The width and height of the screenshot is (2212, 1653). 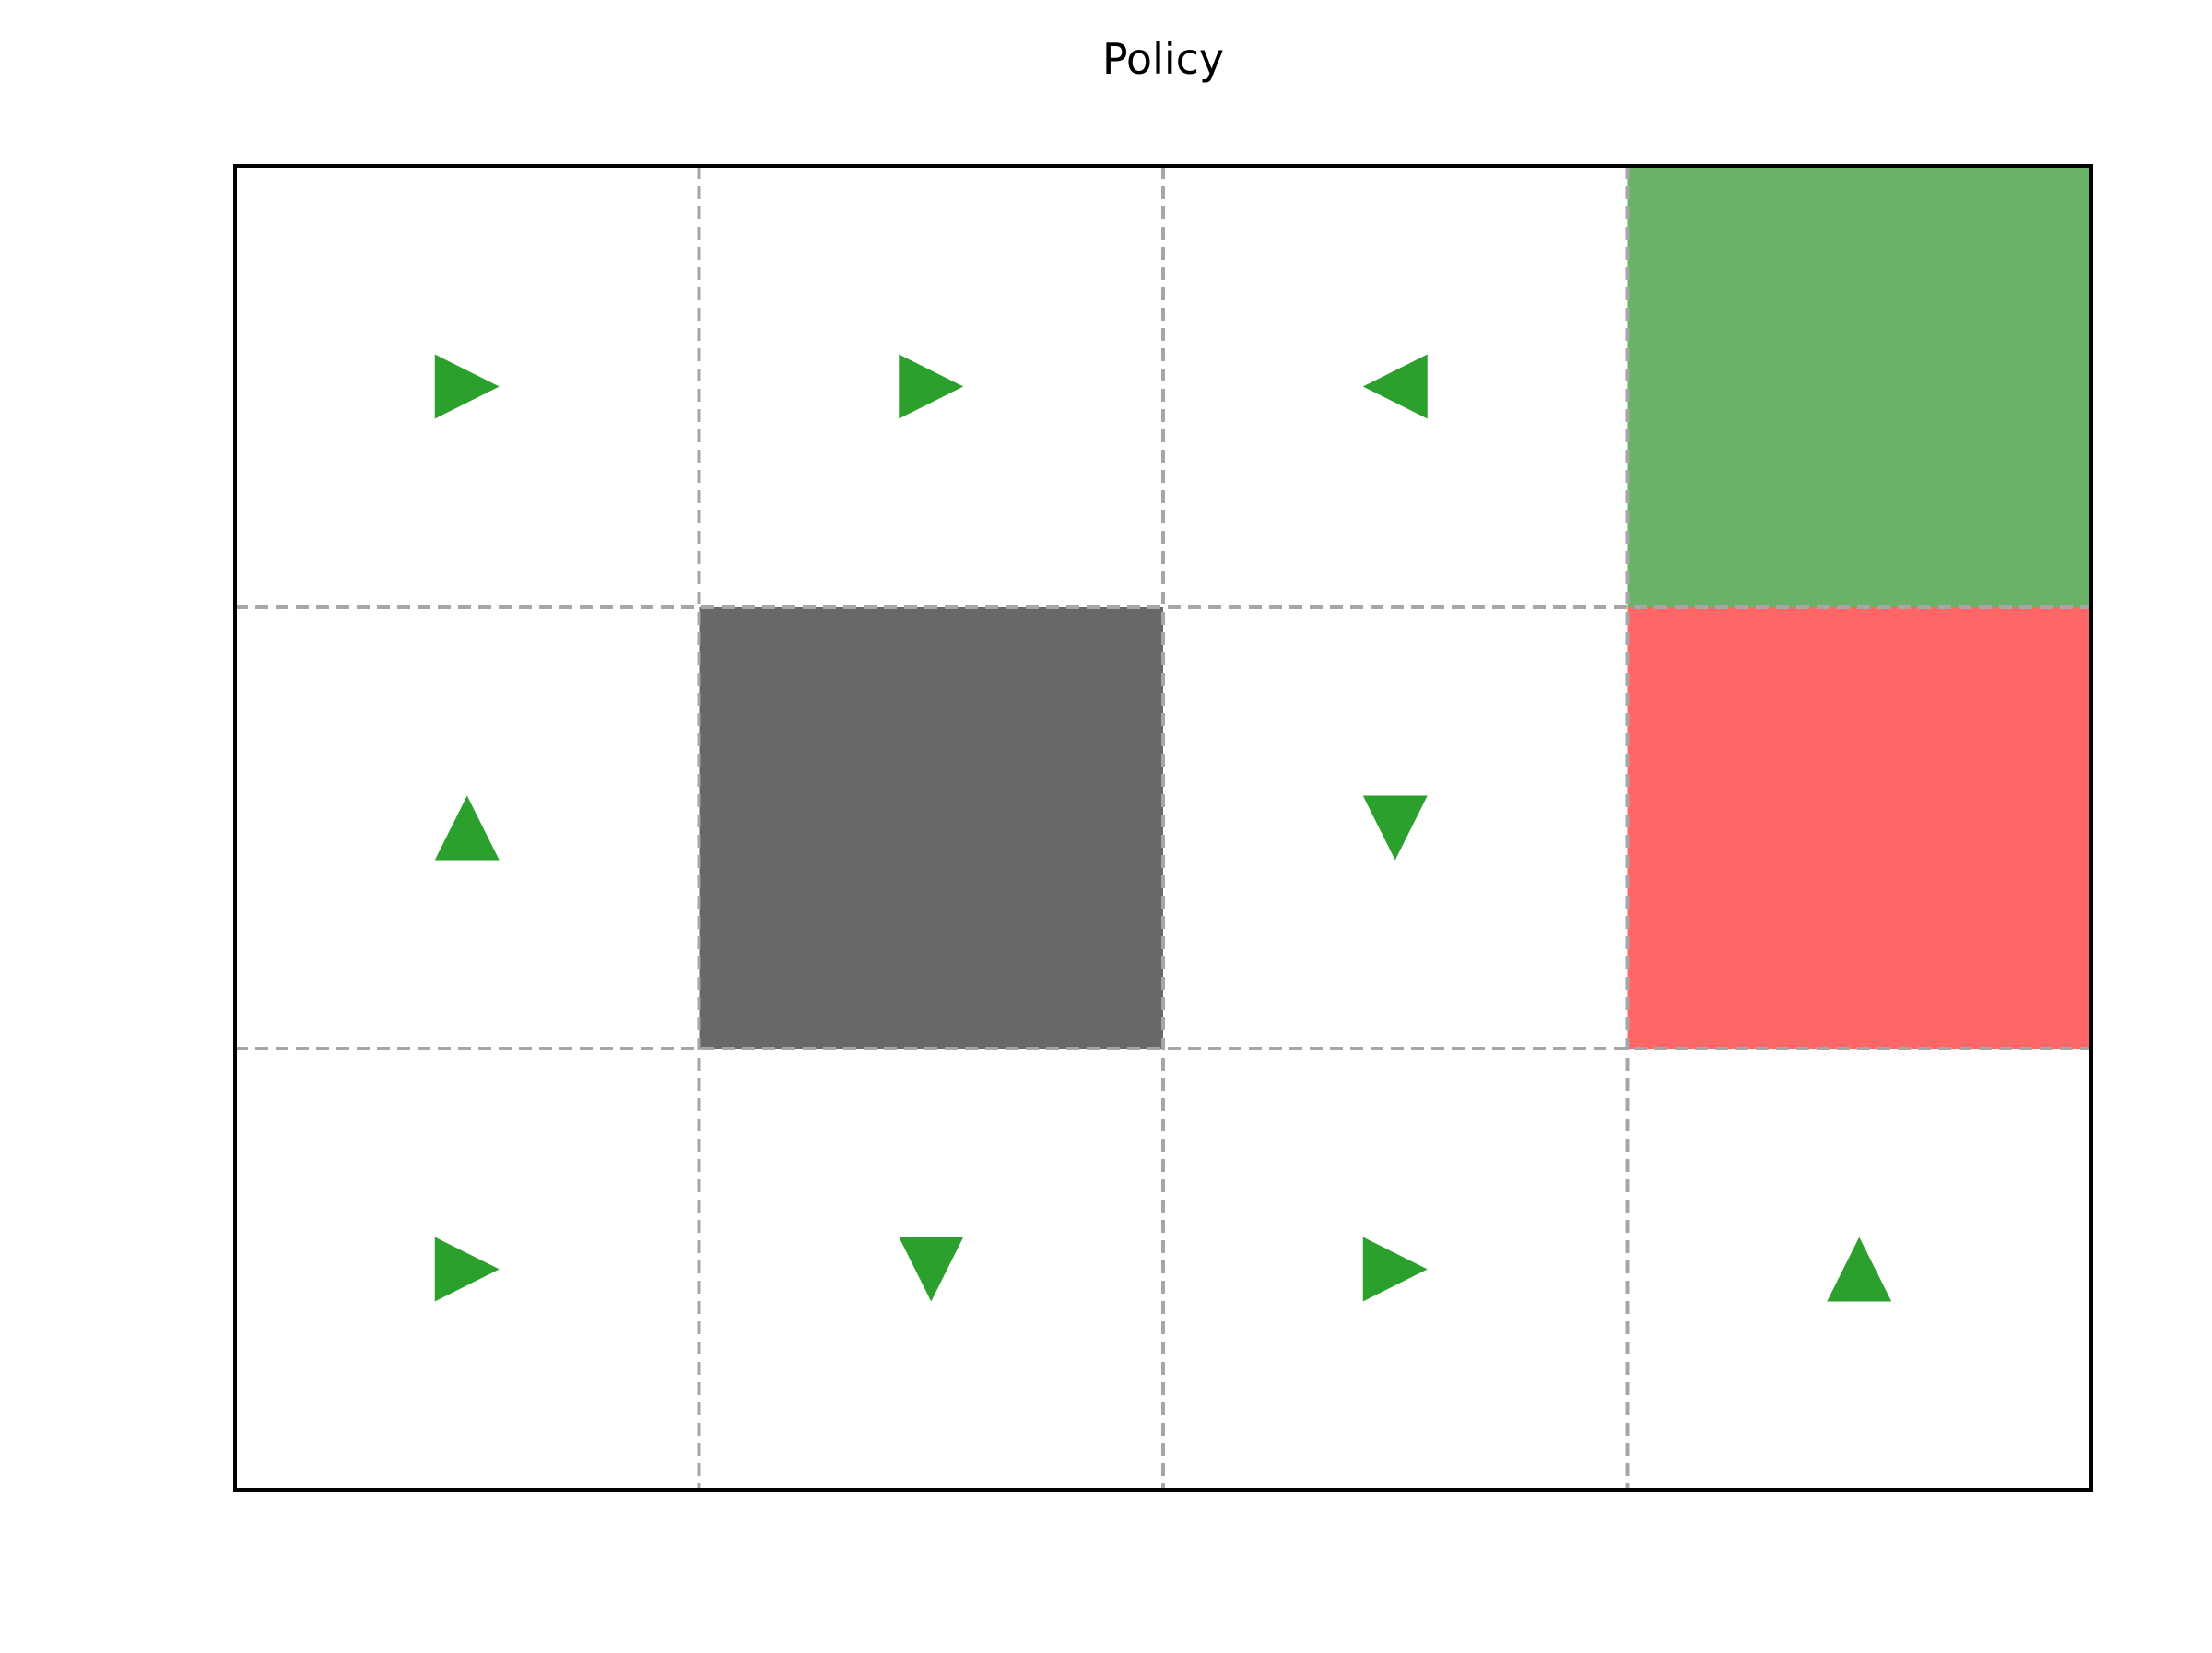 What do you see at coordinates (1859, 828) in the screenshot?
I see `pit-cell` at bounding box center [1859, 828].